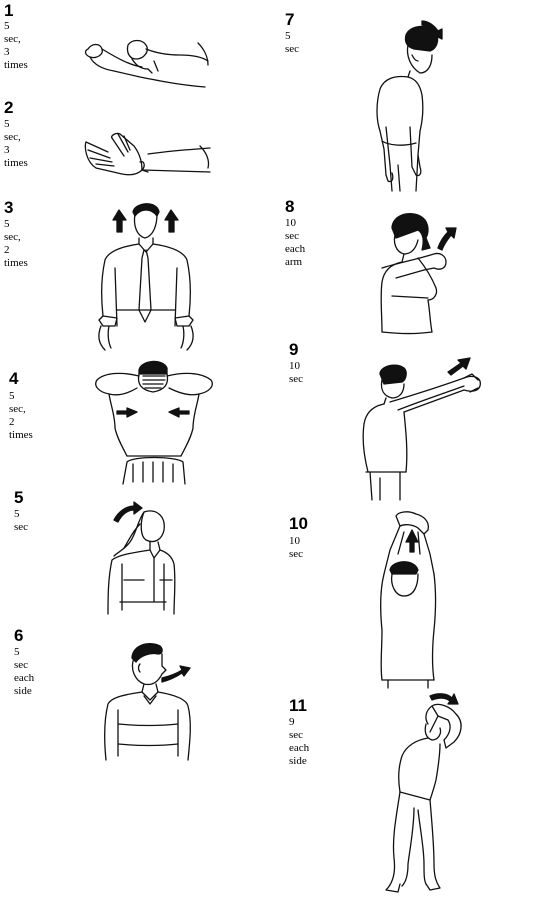 This screenshot has width=553, height=911. I want to click on exercise-number: 8, so click(290, 206).